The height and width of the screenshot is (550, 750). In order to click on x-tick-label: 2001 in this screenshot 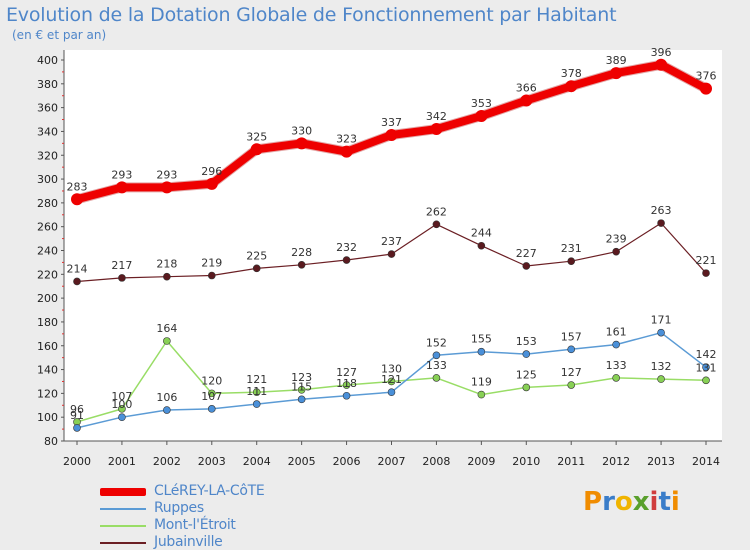, I will do `click(122, 461)`.